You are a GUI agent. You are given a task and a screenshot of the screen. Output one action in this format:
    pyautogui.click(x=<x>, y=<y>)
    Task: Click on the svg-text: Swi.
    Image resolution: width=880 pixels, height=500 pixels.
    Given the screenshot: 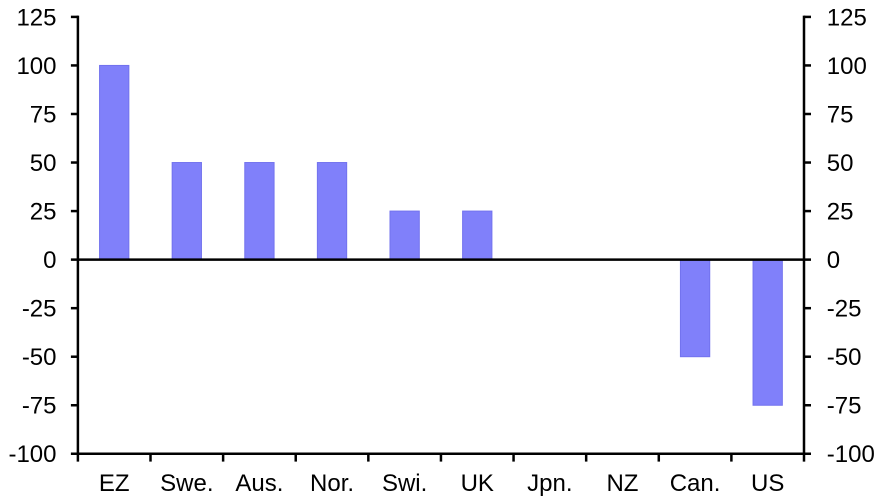 What is the action you would take?
    pyautogui.click(x=404, y=483)
    